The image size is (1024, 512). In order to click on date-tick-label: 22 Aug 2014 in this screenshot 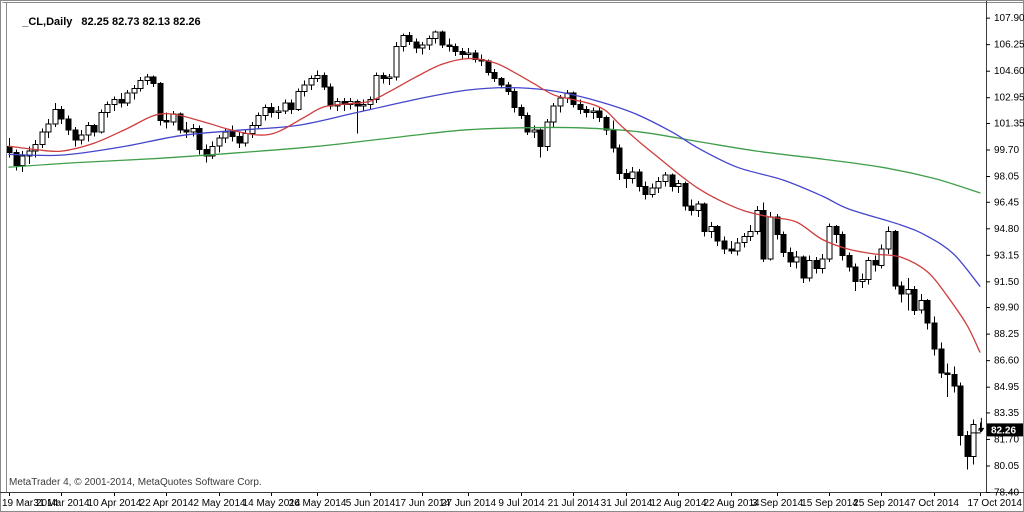, I will do `click(731, 503)`.